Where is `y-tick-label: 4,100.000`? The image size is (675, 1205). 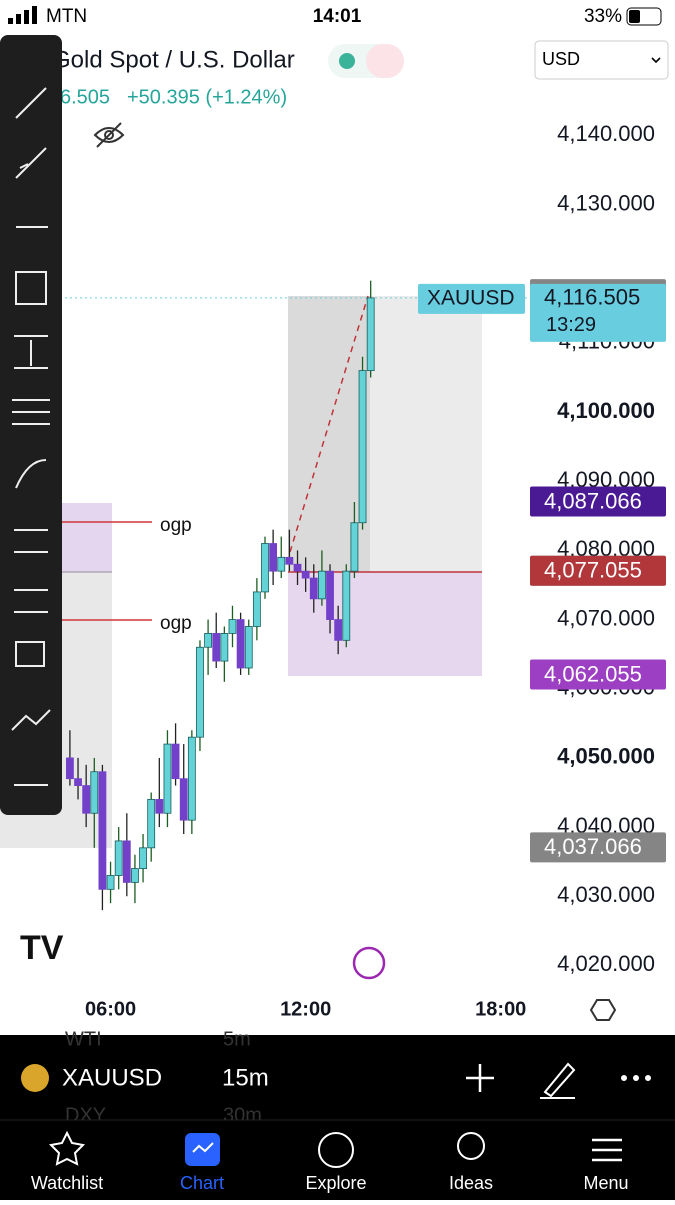
y-tick-label: 4,100.000 is located at coordinates (606, 410).